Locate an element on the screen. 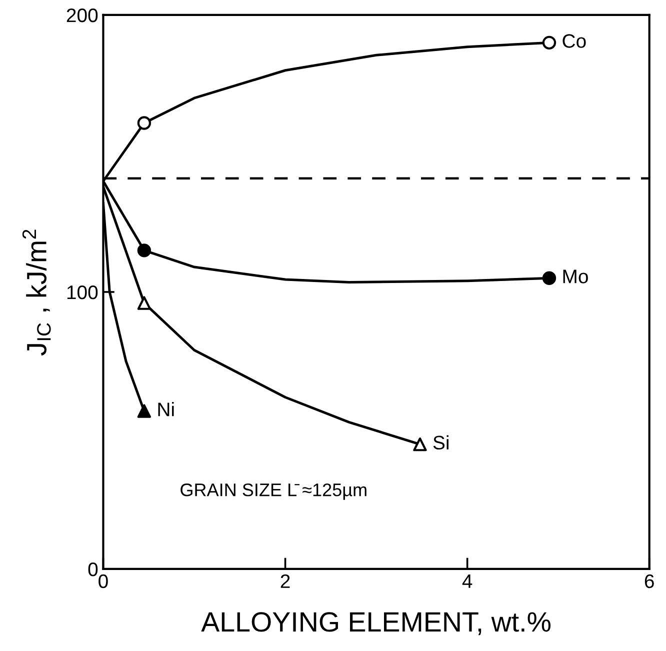  y-tick-label: 0 is located at coordinates (93, 569).